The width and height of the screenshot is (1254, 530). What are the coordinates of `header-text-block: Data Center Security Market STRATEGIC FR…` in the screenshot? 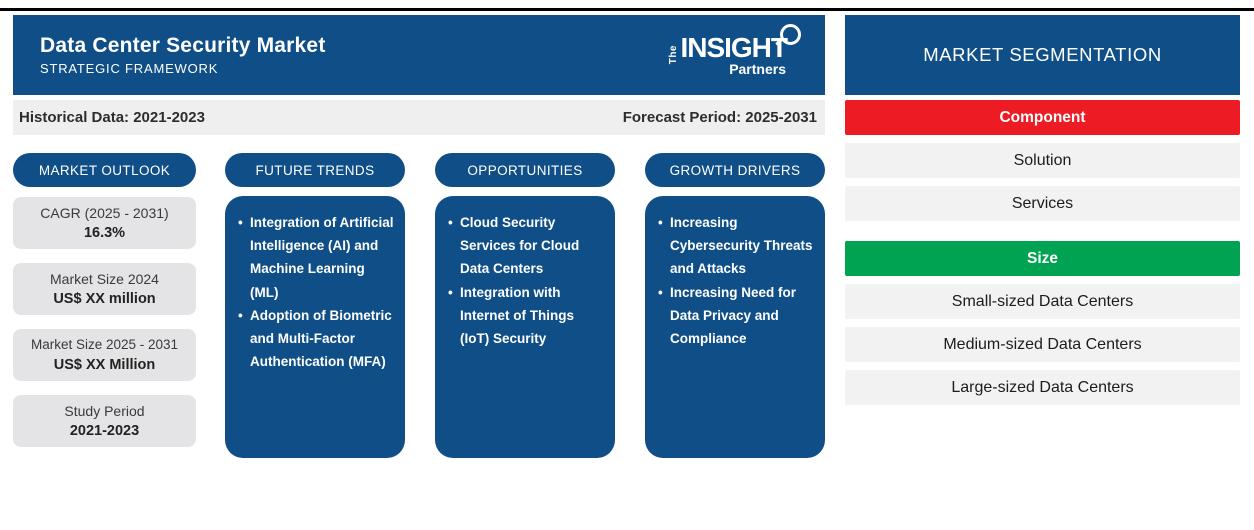 It's located at (183, 54).